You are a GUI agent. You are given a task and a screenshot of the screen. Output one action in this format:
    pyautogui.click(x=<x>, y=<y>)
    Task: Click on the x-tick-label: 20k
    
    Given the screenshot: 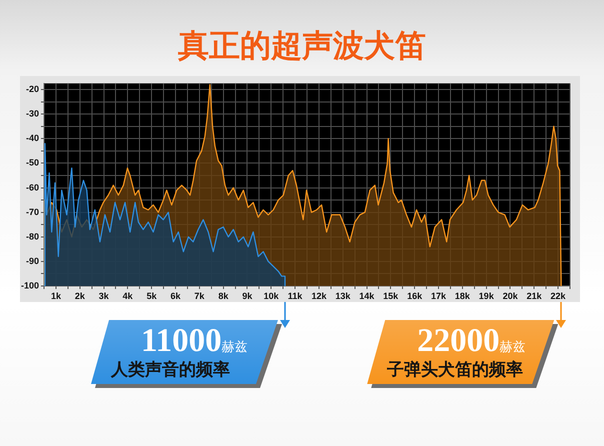 What is the action you would take?
    pyautogui.click(x=510, y=295)
    